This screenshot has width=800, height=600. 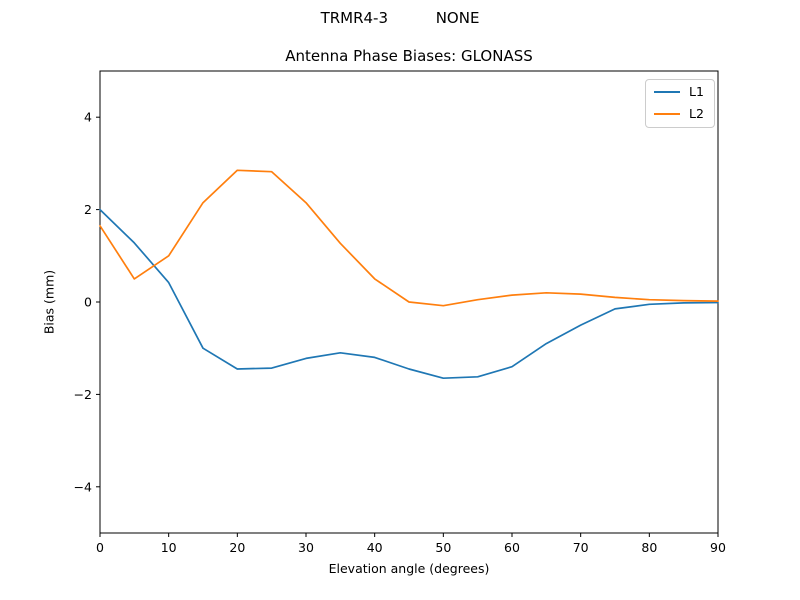 What do you see at coordinates (169, 547) in the screenshot?
I see `x-tick-label: 10` at bounding box center [169, 547].